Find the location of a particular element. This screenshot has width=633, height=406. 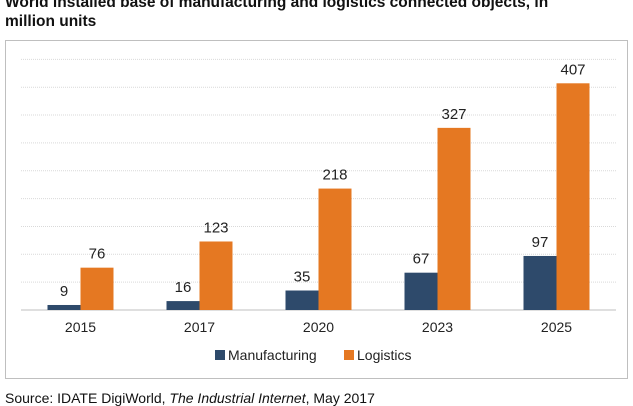

x-tick-label: 2020 is located at coordinates (318, 327).